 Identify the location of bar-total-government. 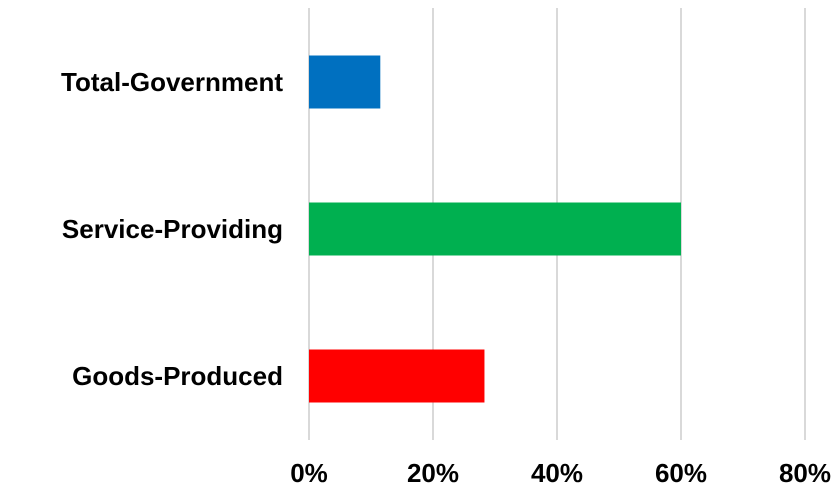
(345, 82).